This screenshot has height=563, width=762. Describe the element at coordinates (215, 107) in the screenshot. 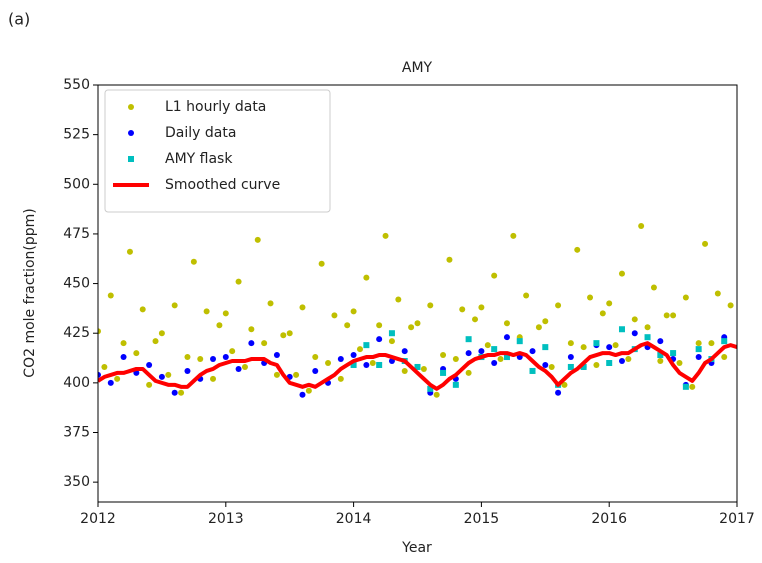

I see `legend-label: L1 hourly data` at that location.